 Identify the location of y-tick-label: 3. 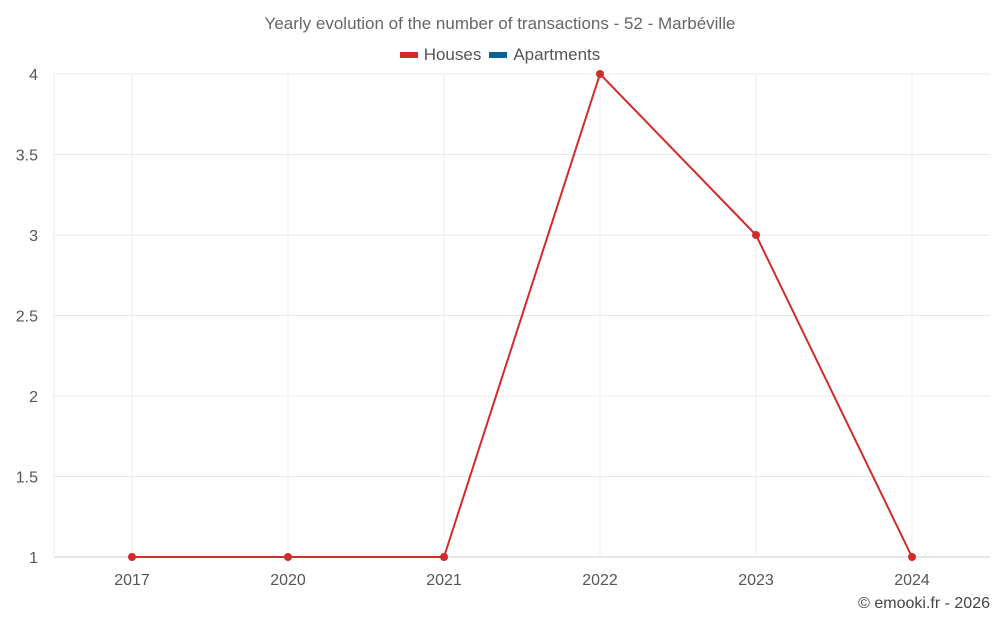
(33, 236).